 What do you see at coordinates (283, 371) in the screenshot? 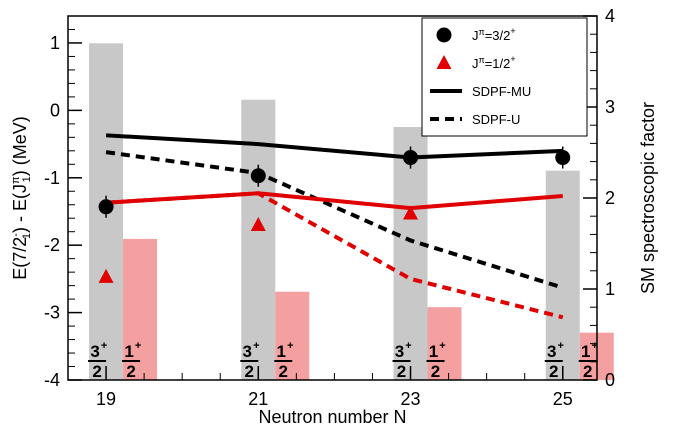
I see `label-1-2-n21-denominator: 2` at bounding box center [283, 371].